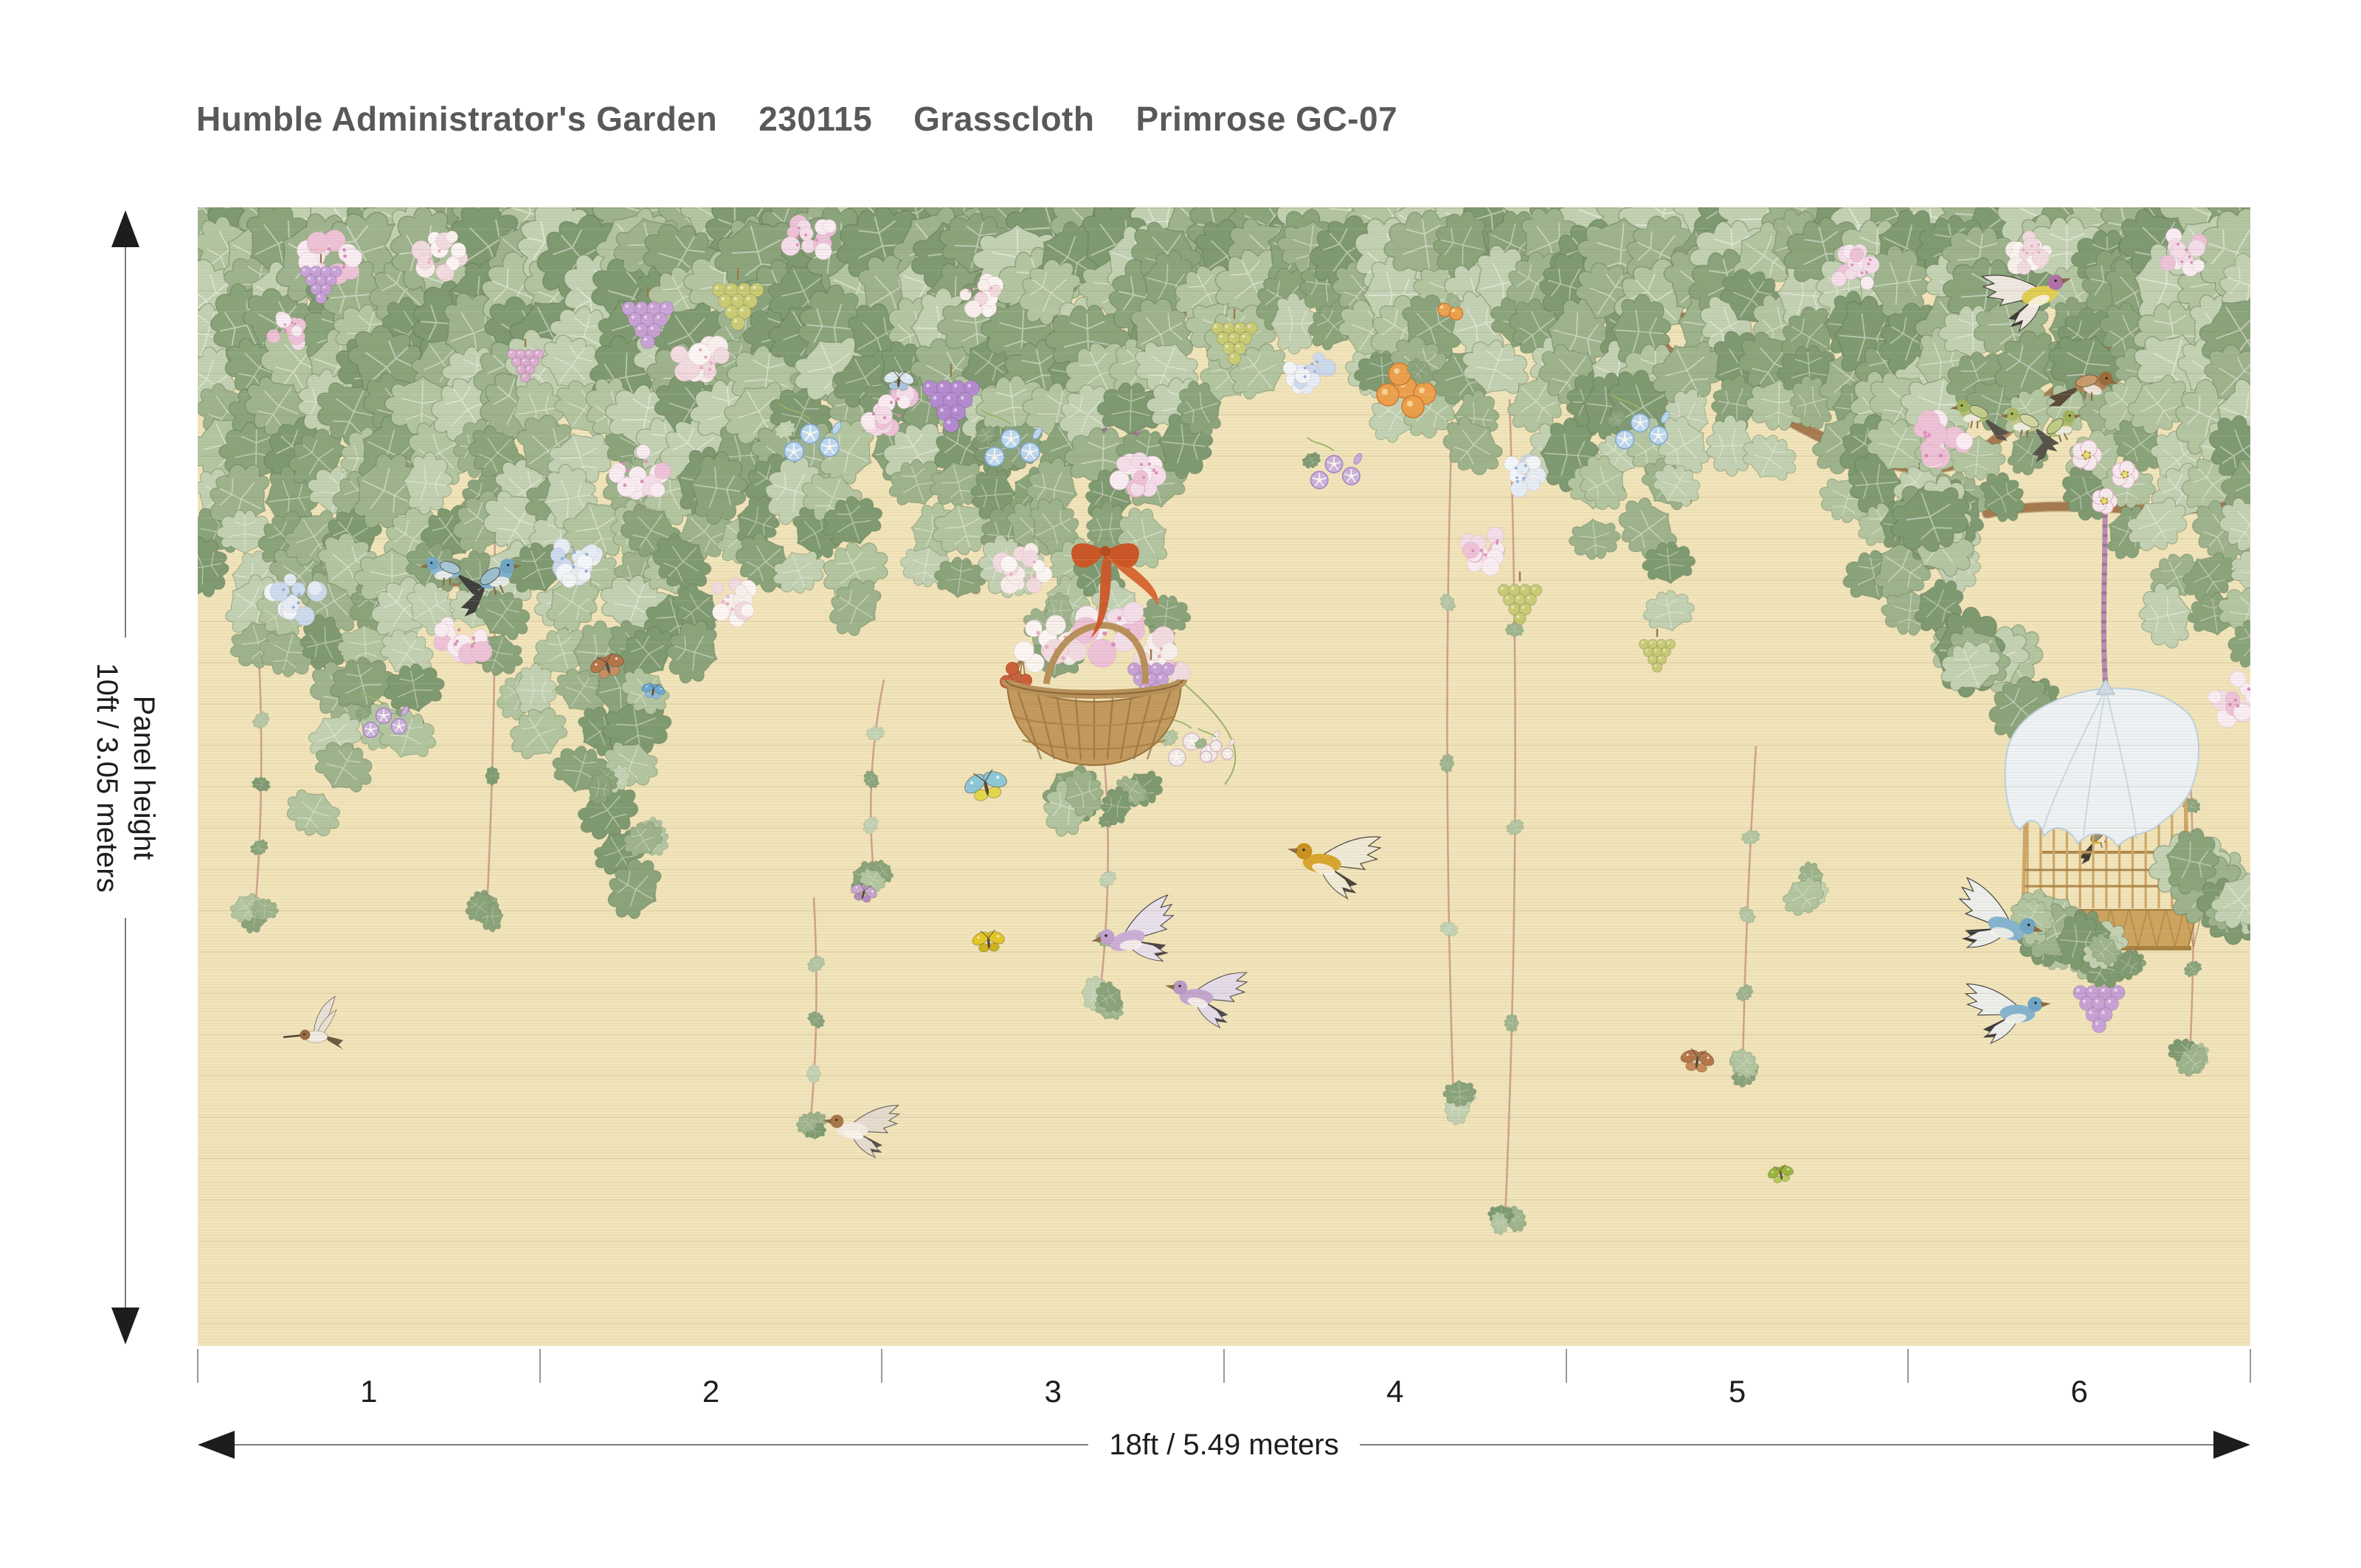 The width and height of the screenshot is (2361, 1568). I want to click on height-dimension-label: Panel height 10ft / 3.05 meters, so click(125, 777).